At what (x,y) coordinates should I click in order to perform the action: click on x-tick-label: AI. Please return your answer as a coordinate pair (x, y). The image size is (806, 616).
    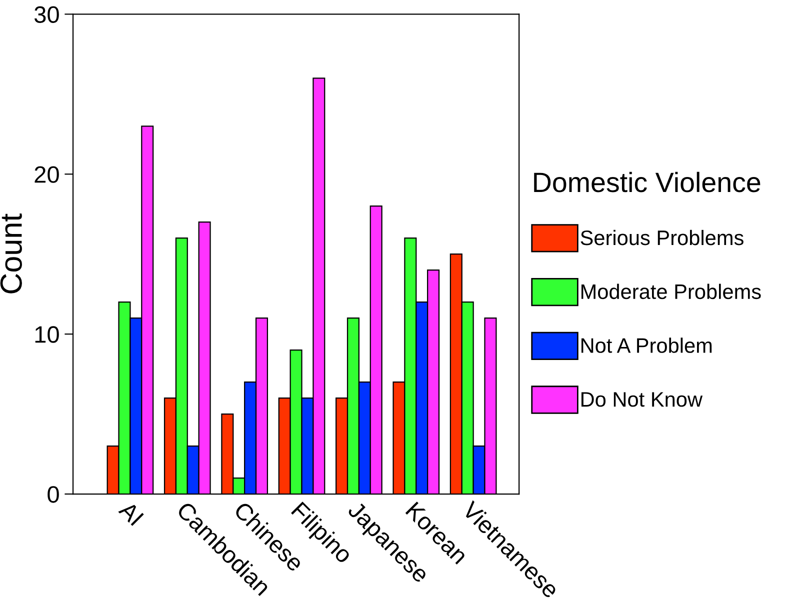
    Looking at the image, I should click on (131, 513).